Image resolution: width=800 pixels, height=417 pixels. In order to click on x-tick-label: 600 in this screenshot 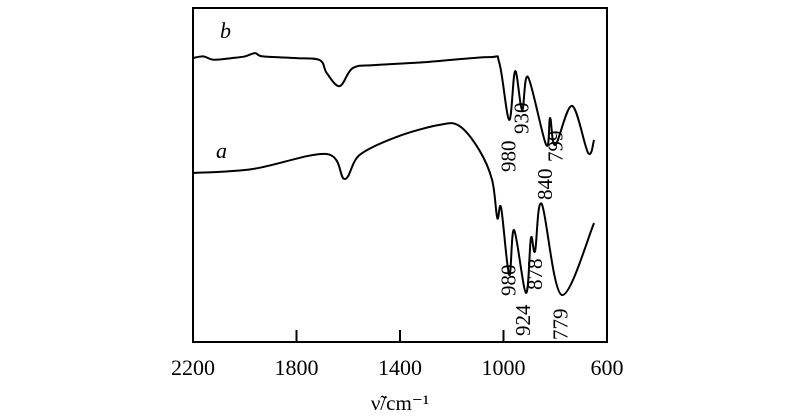, I will do `click(607, 367)`.